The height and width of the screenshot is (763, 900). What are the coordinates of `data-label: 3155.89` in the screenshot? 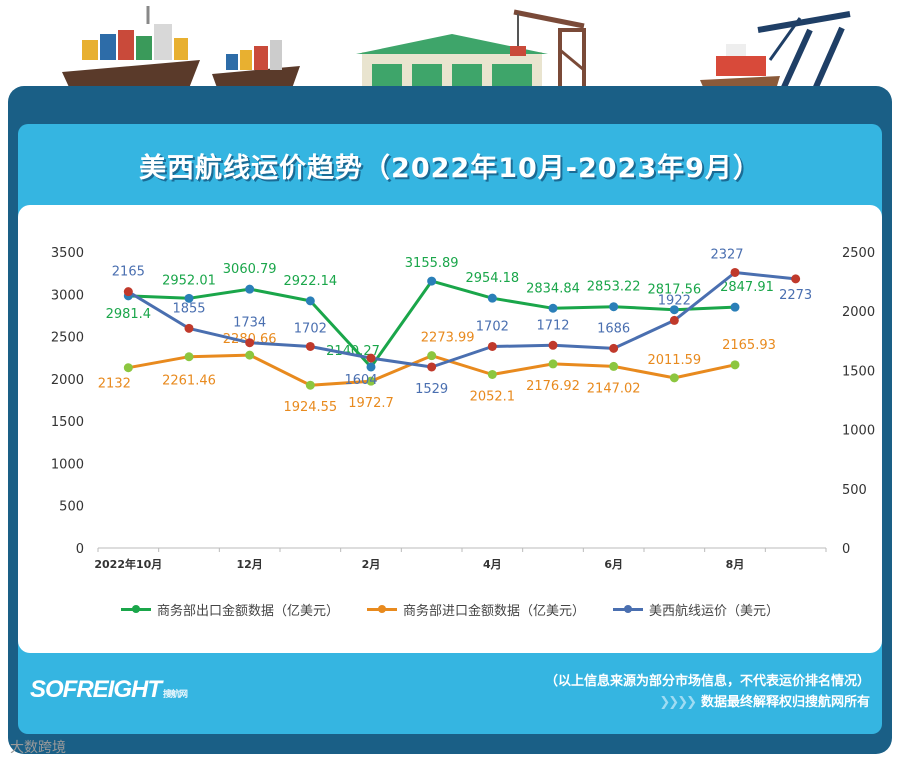 It's located at (432, 263).